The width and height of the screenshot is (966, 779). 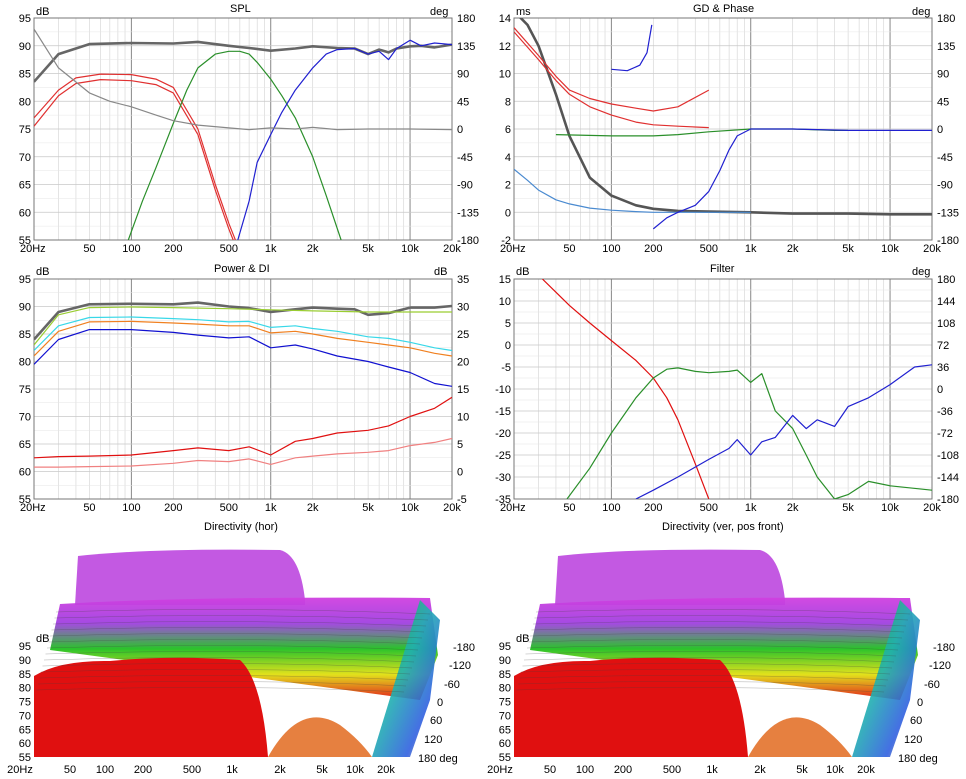 What do you see at coordinates (948, 456) in the screenshot?
I see `y2-tick-label: -108` at bounding box center [948, 456].